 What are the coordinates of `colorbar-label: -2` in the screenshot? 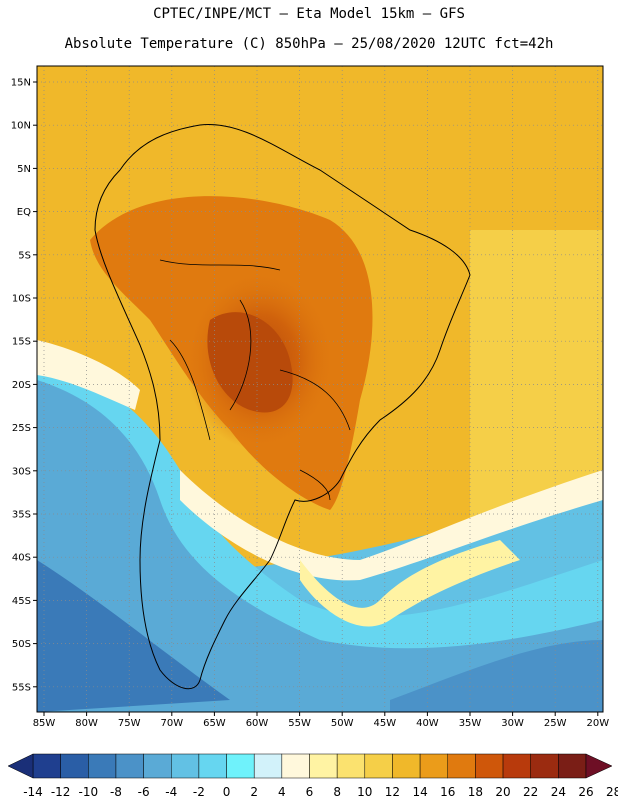 It's located at (199, 792).